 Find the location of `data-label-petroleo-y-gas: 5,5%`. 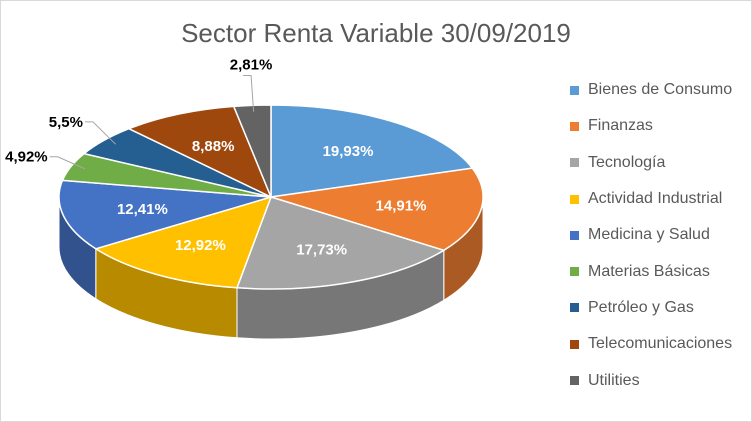

data-label-petroleo-y-gas: 5,5% is located at coordinates (66, 122).